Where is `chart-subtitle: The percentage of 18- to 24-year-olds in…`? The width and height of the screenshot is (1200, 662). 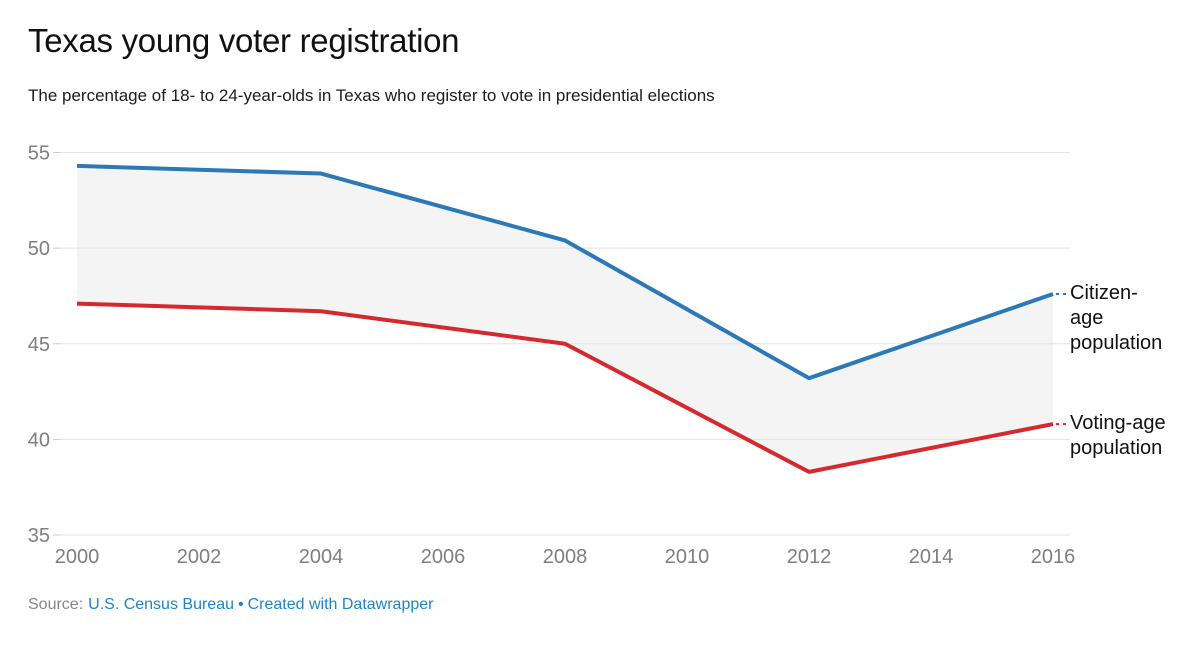
chart-subtitle: The percentage of 18- to 24-year-olds in… is located at coordinates (371, 95).